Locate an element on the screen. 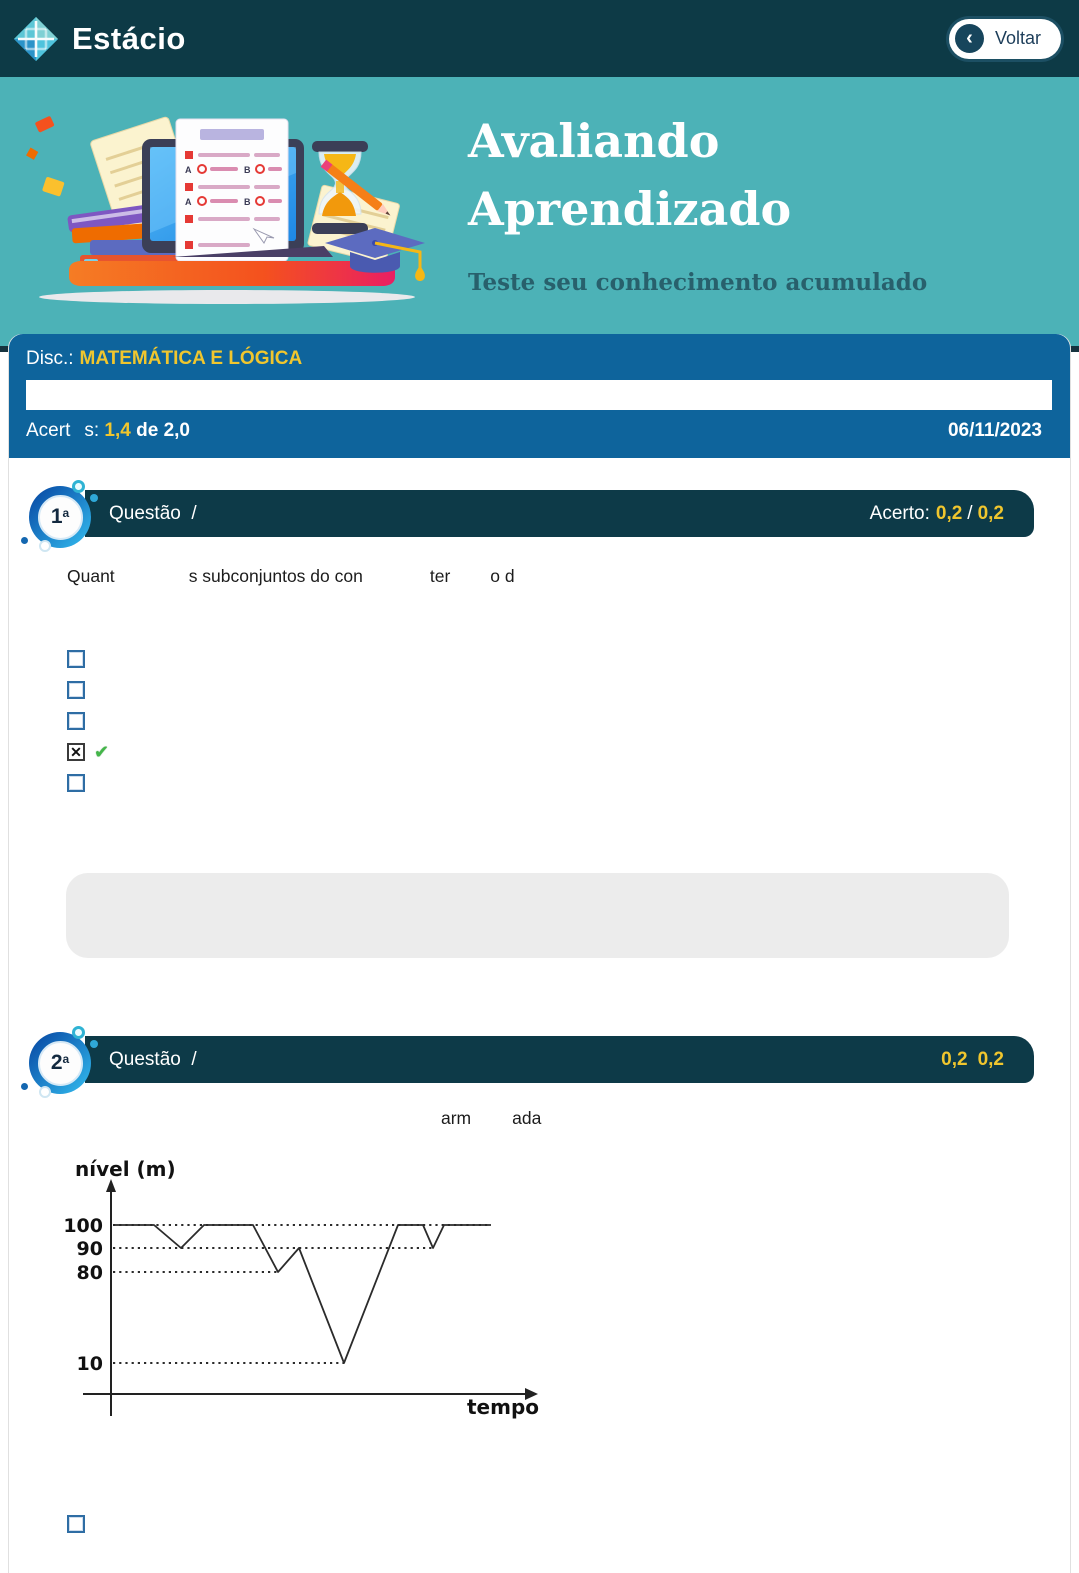 This screenshot has height=1573, width=1079. question-text-fragment: ada is located at coordinates (527, 1118).